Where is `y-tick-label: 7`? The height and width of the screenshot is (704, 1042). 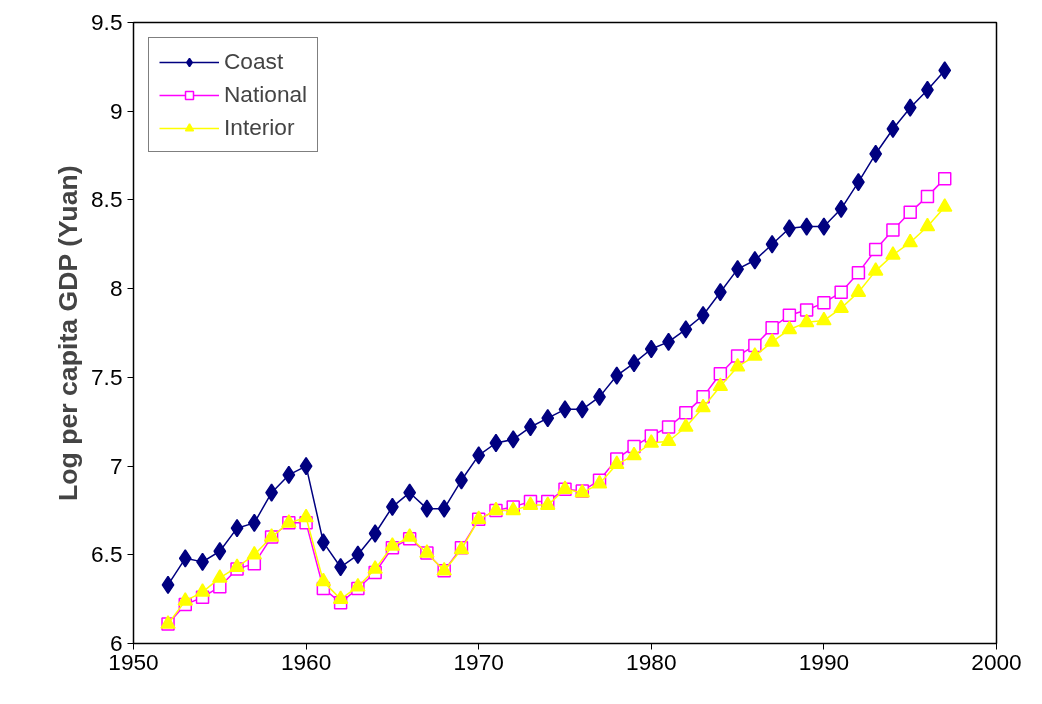
y-tick-label: 7 is located at coordinates (116, 465).